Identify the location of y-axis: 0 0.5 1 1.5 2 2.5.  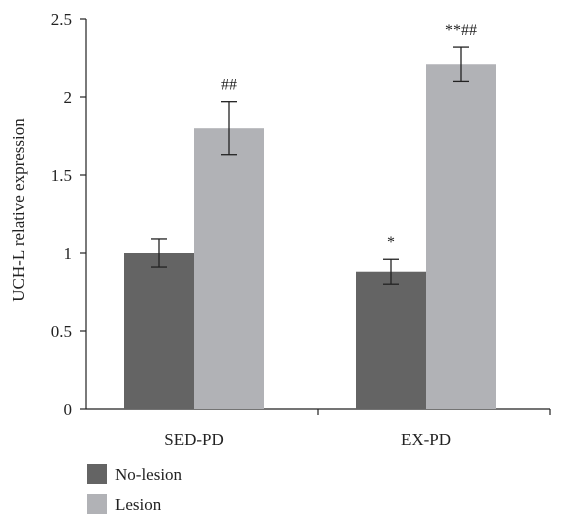
(69, 214).